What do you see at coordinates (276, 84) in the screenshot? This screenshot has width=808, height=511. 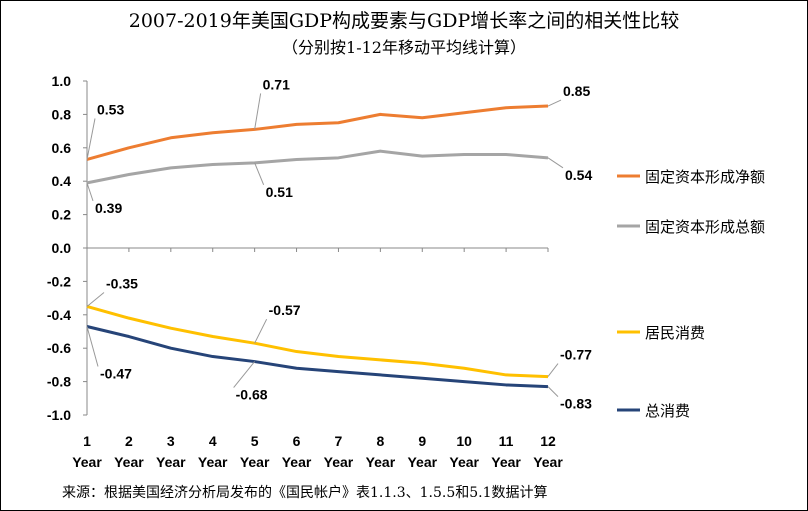 I see `data-label: 0.71` at bounding box center [276, 84].